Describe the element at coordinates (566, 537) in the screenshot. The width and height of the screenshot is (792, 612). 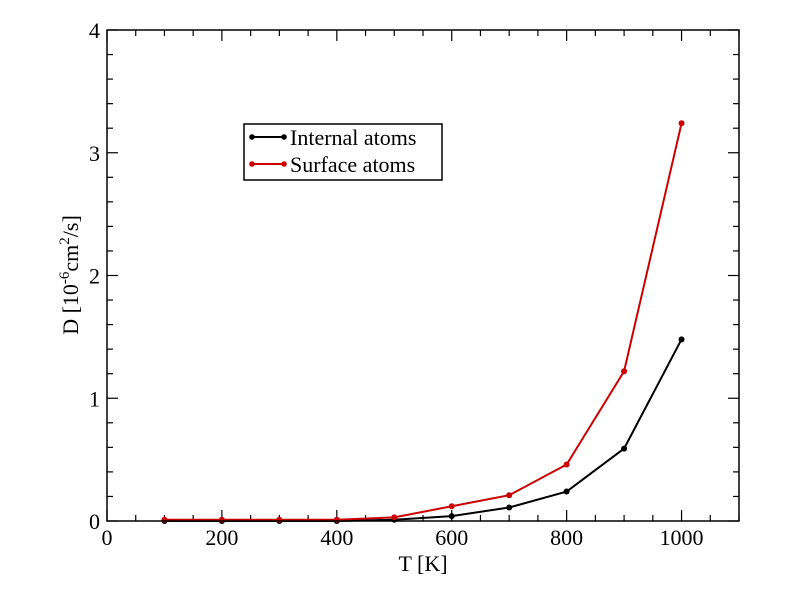
I see `x-tick-label: 800` at that location.